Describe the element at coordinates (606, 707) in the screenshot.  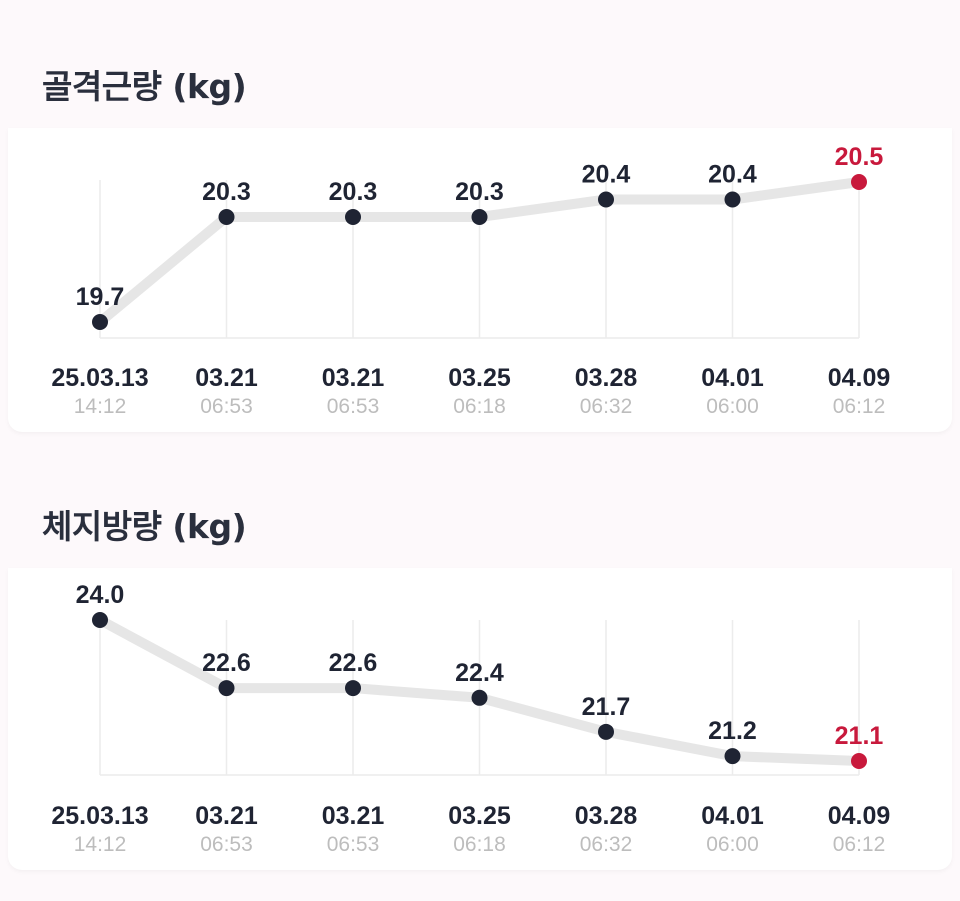
I see `value-label: 21.7` at that location.